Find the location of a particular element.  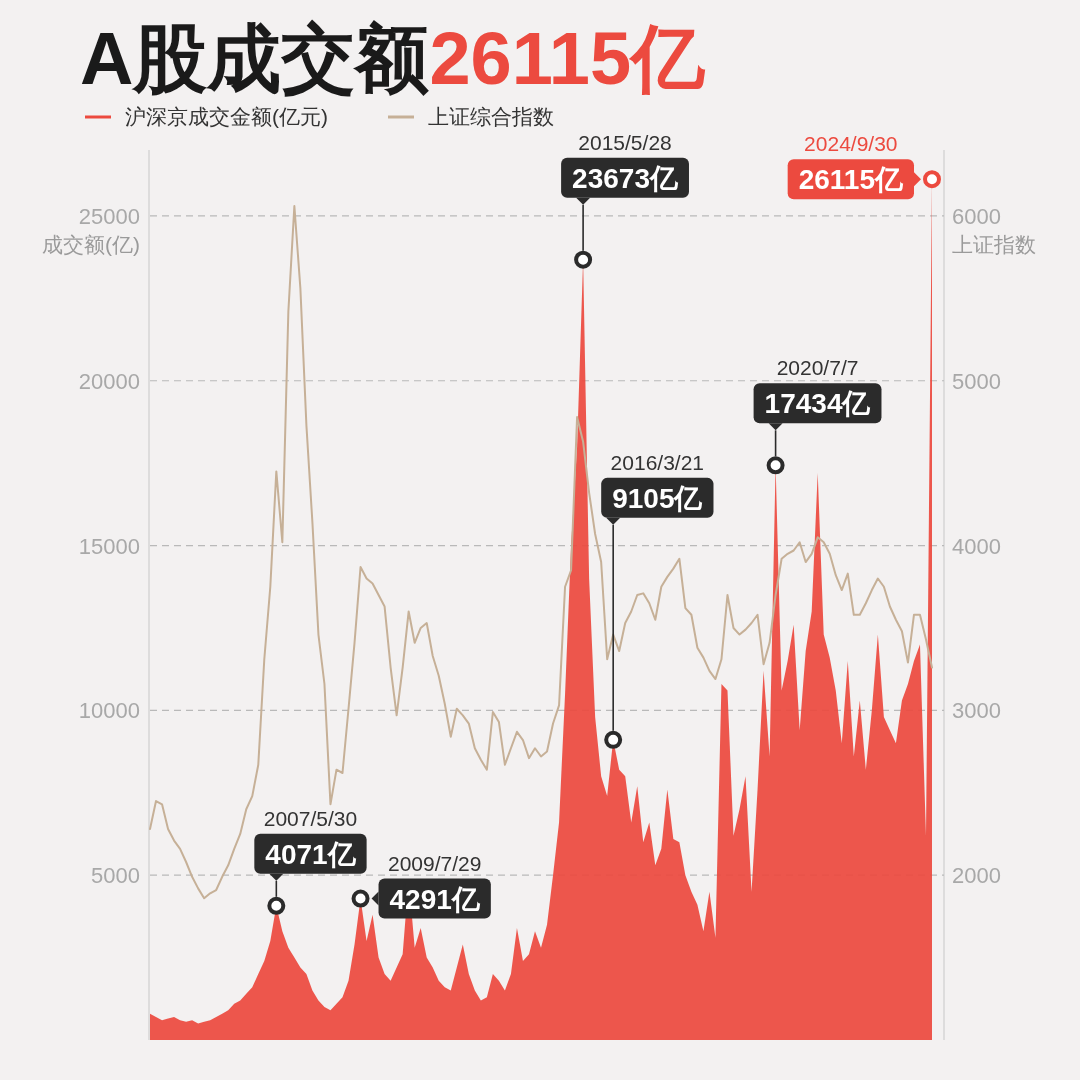

data-label: 2015/5/28 23673亿 is located at coordinates (625, 162).